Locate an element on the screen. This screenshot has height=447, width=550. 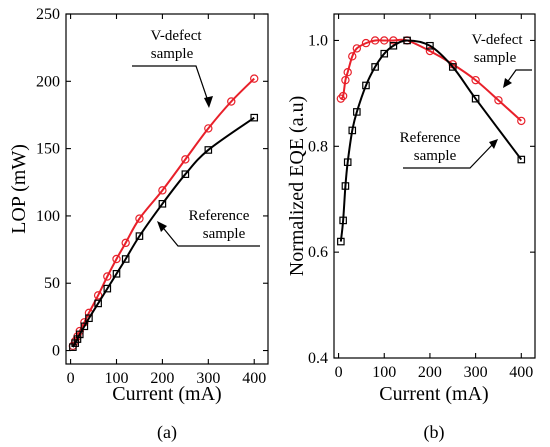
panel-a-x-tick-label: 0 is located at coordinates (71, 378).